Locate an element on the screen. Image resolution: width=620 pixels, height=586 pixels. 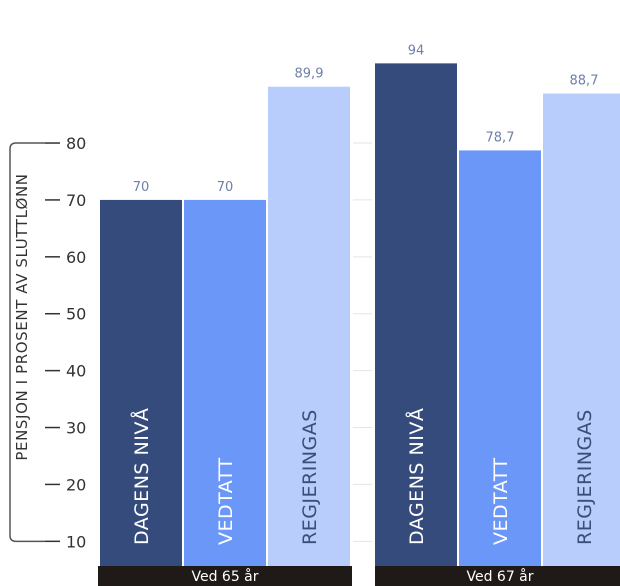
bar-name-g2-vedtatt: VEDTATT is located at coordinates (501, 501).